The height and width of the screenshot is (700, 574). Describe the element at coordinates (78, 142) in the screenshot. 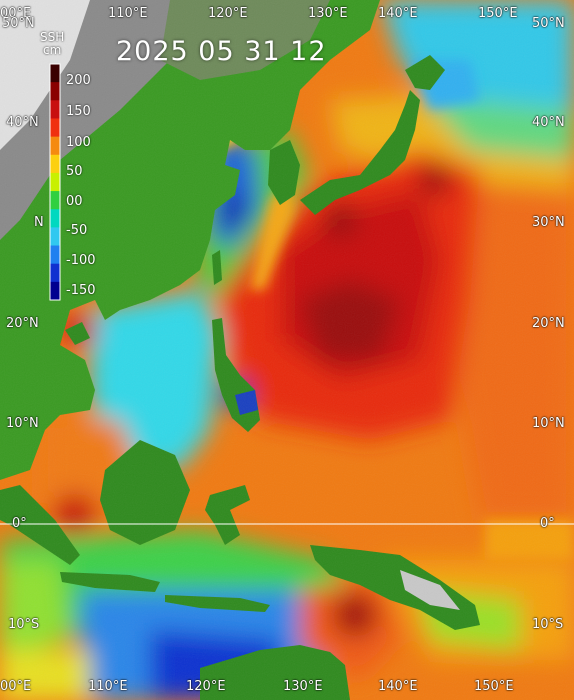

I see `colorbar-tick: 100` at that location.